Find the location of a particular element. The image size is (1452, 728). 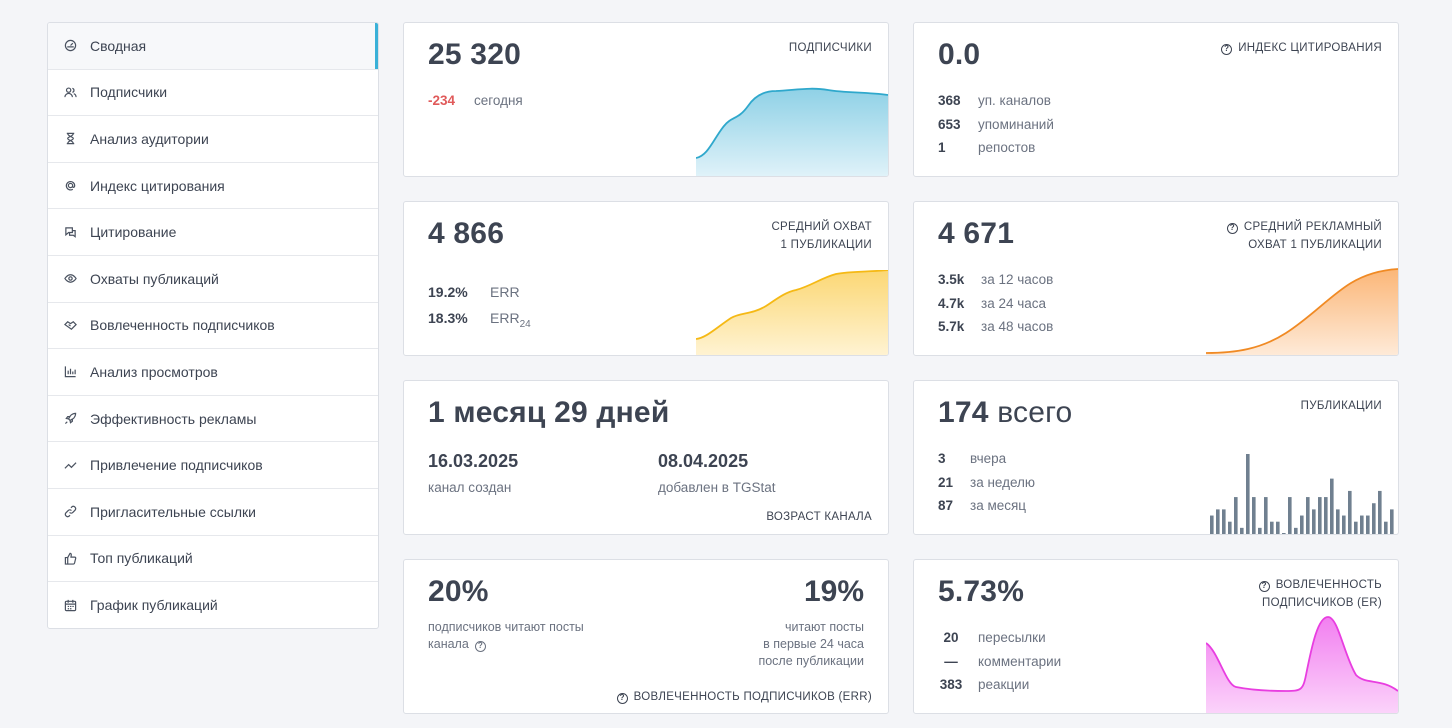

sidebar-item-views-analysis: Анализ просмотров is located at coordinates (213, 372).